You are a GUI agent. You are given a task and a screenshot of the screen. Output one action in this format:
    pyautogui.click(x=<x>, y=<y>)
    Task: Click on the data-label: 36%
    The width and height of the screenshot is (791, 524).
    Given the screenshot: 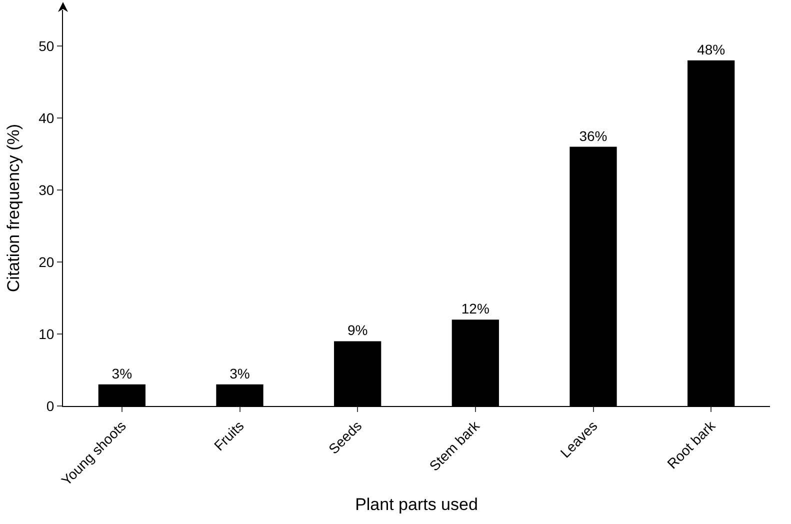 What is the action you would take?
    pyautogui.click(x=593, y=136)
    